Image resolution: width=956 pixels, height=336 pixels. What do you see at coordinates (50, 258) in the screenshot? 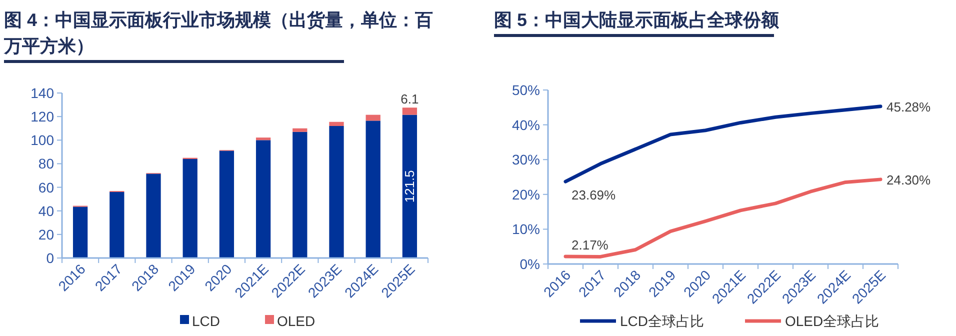
I see `y-tick-label: 0` at bounding box center [50, 258].